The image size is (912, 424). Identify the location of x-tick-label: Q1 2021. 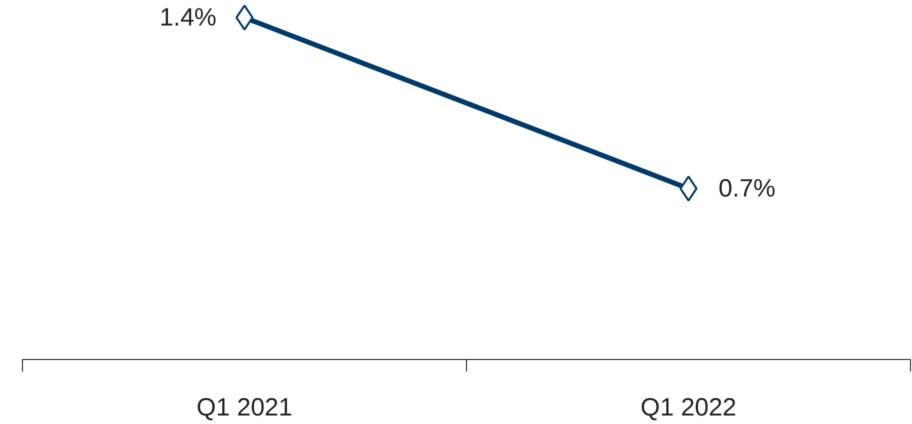
(244, 408).